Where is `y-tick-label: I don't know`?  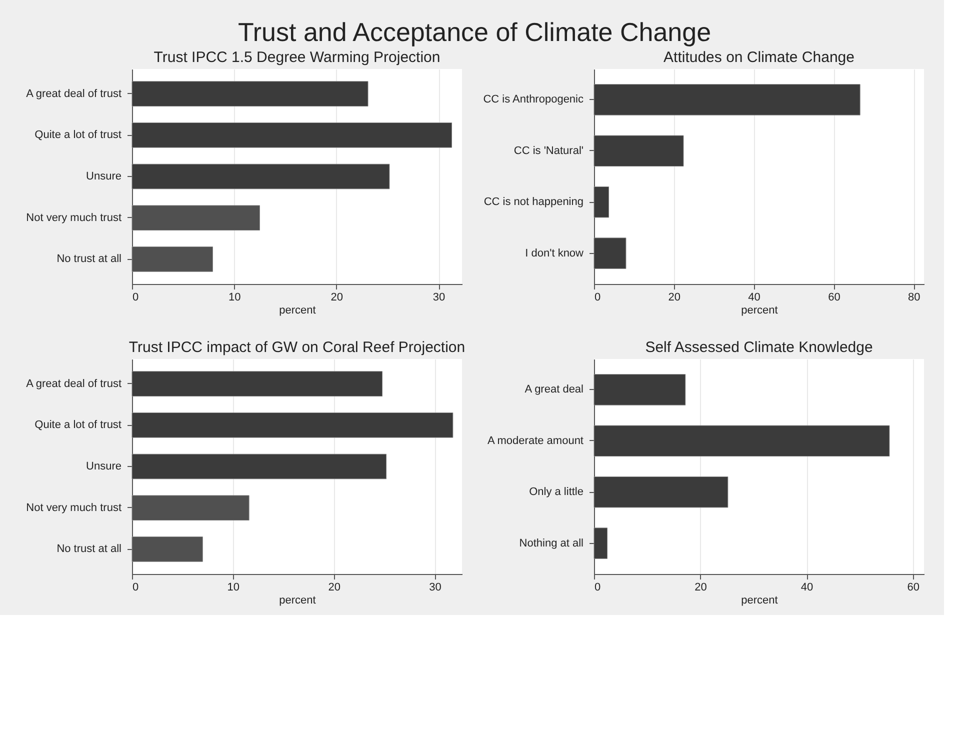
y-tick-label: I don't know is located at coordinates (554, 253).